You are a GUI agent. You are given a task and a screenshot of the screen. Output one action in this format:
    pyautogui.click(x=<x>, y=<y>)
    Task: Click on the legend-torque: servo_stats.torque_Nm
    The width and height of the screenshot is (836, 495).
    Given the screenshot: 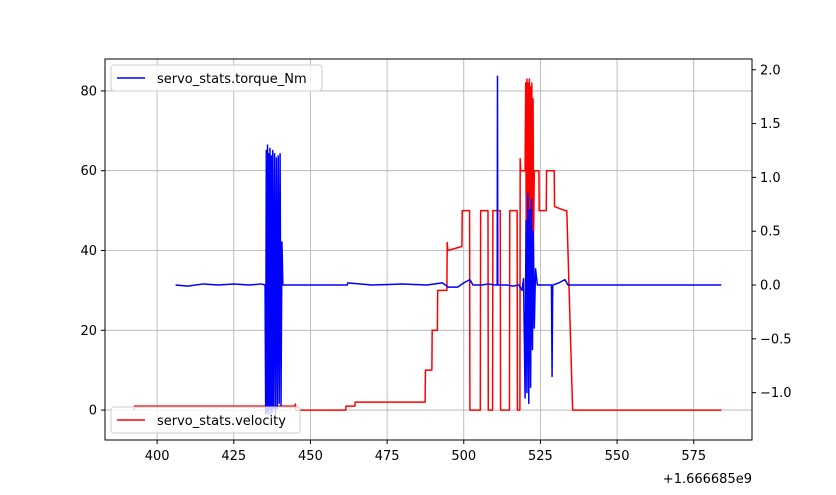 What is the action you would take?
    pyautogui.click(x=216, y=78)
    